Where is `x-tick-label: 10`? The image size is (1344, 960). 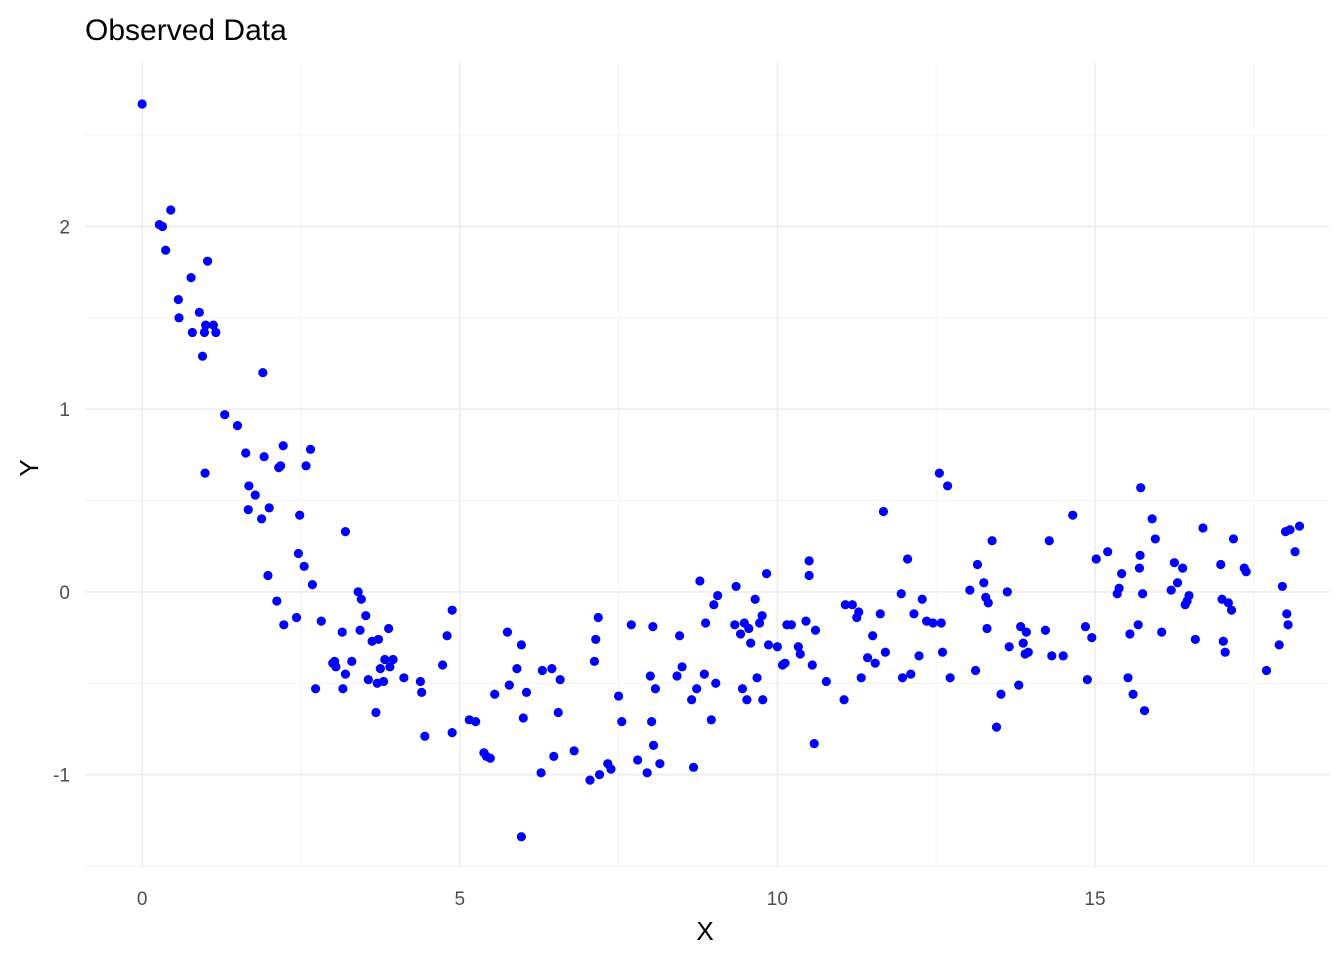
x-tick-label: 10 is located at coordinates (777, 899).